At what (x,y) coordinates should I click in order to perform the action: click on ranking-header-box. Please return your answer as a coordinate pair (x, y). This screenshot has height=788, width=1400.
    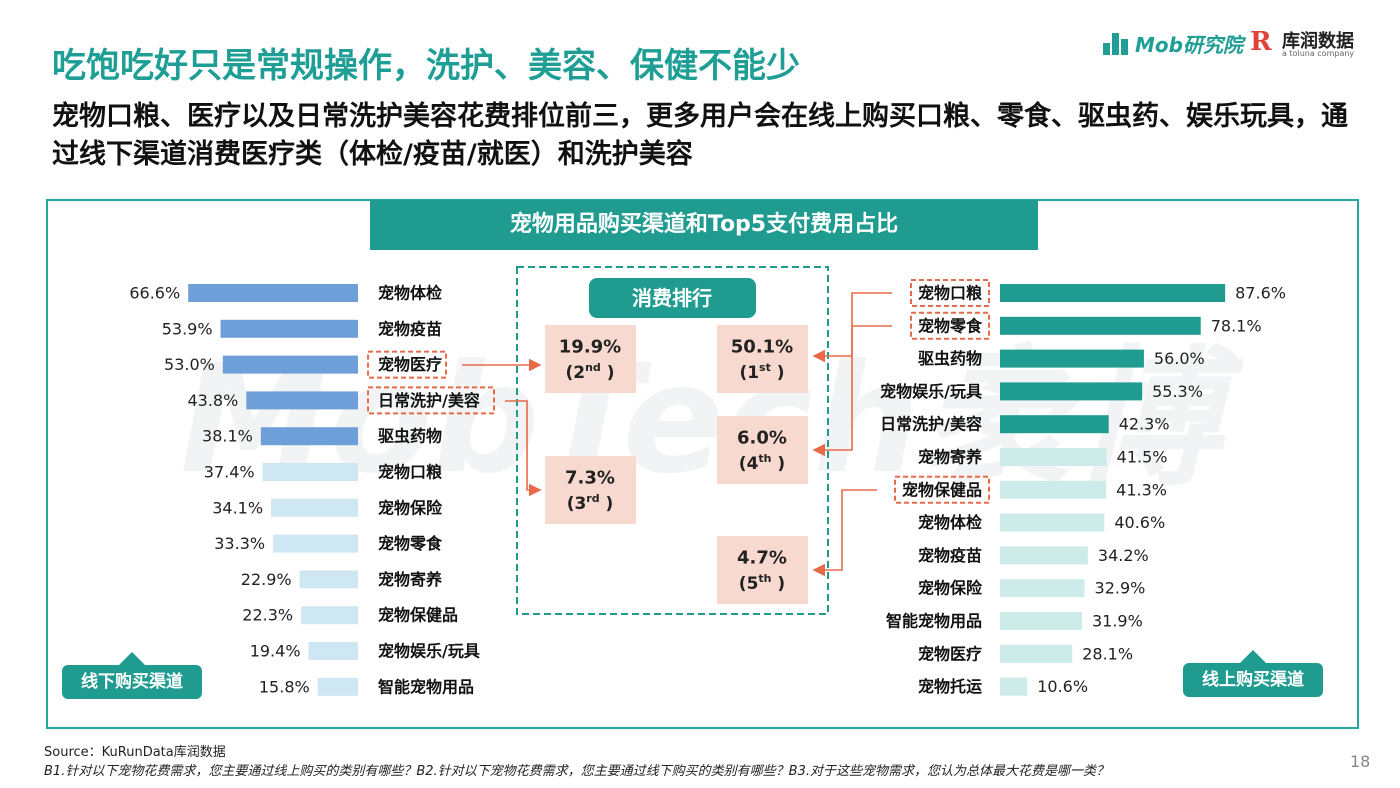
    Looking at the image, I should click on (672, 298).